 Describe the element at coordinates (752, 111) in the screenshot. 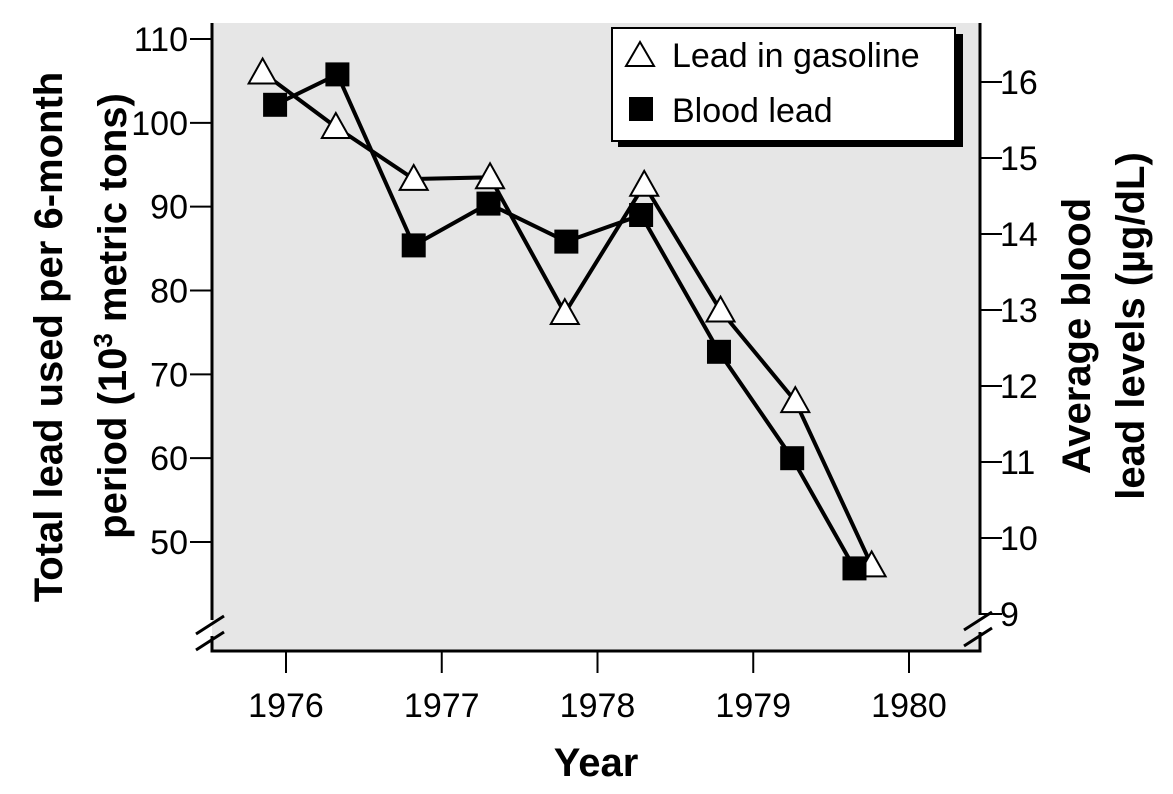

I see `legend-label: Blood lead` at that location.